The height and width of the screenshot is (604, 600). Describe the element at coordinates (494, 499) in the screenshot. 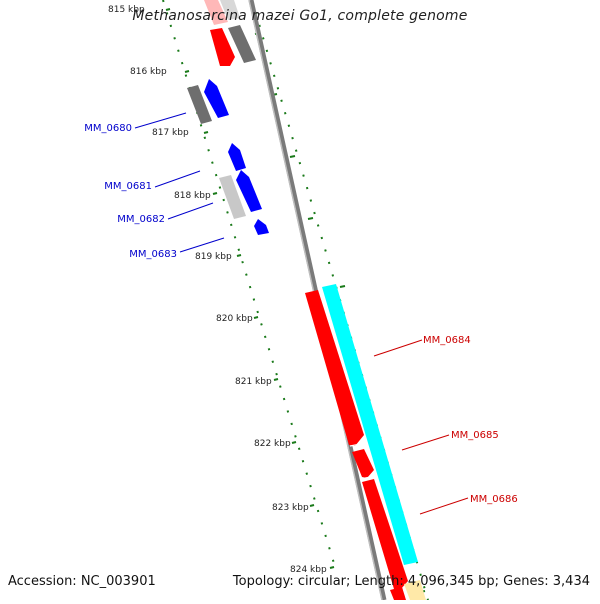

I see `gene-label: MM_0686` at that location.